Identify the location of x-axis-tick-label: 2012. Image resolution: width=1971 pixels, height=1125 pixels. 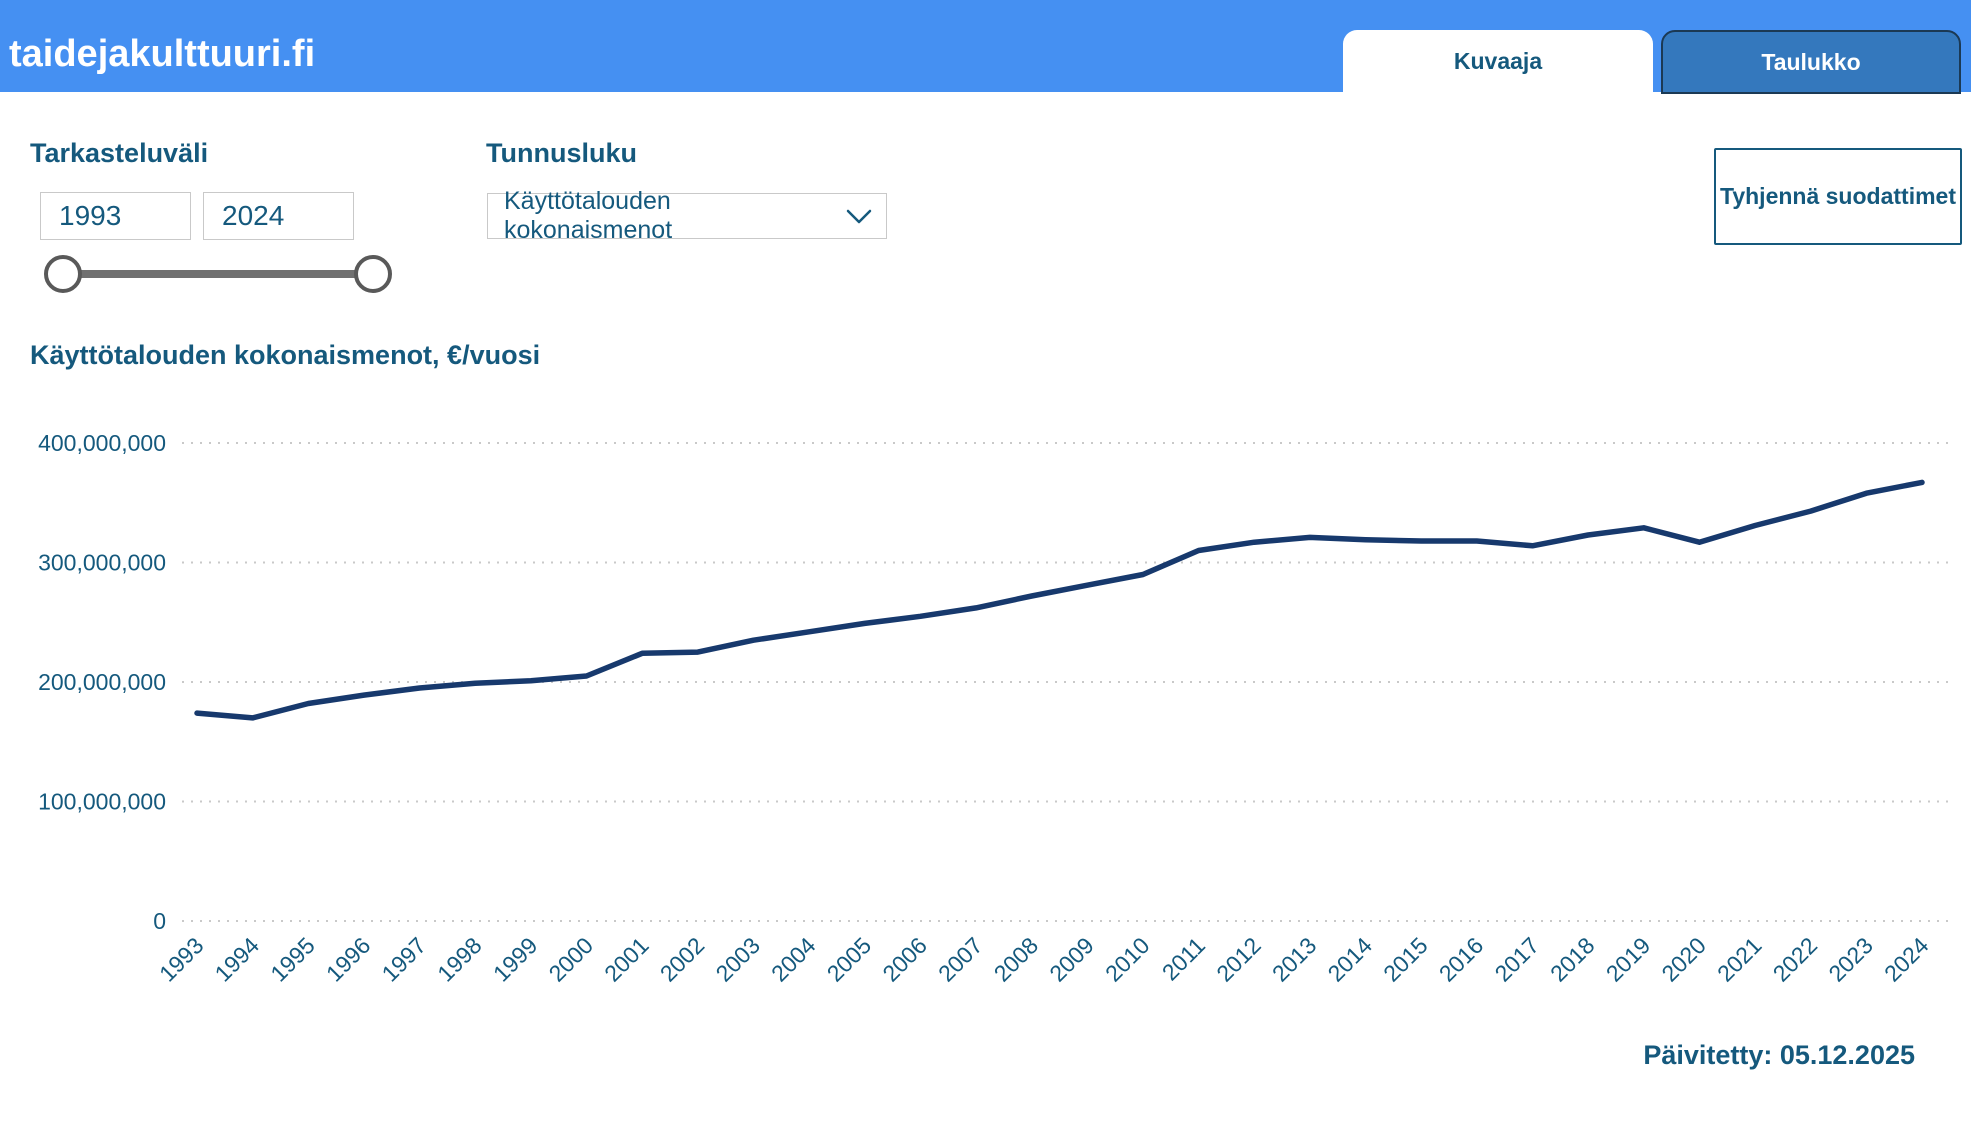
(1238, 959).